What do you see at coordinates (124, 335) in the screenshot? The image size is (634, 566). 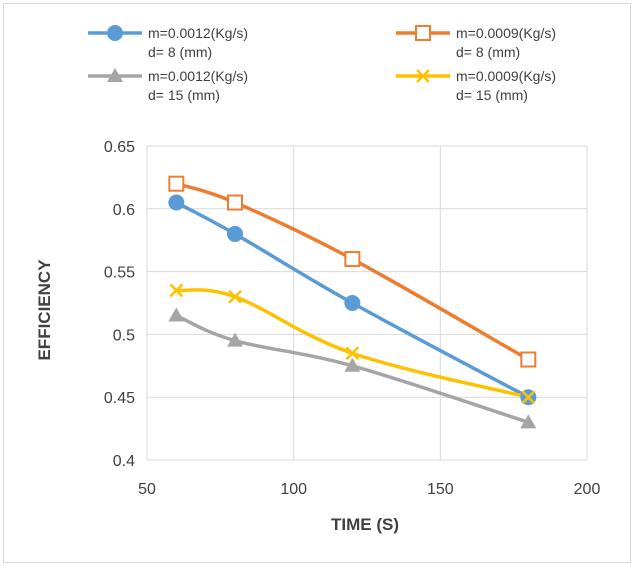 I see `y-tick-label: 0.5` at bounding box center [124, 335].